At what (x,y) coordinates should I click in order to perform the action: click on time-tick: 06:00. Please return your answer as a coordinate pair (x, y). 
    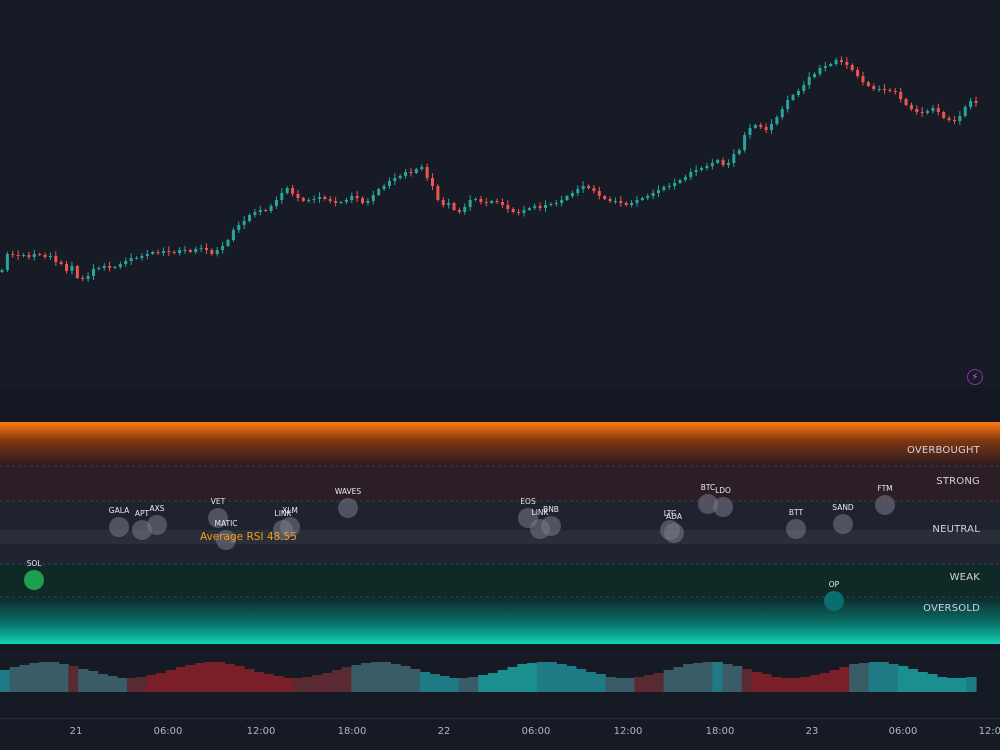
    Looking at the image, I should click on (903, 731).